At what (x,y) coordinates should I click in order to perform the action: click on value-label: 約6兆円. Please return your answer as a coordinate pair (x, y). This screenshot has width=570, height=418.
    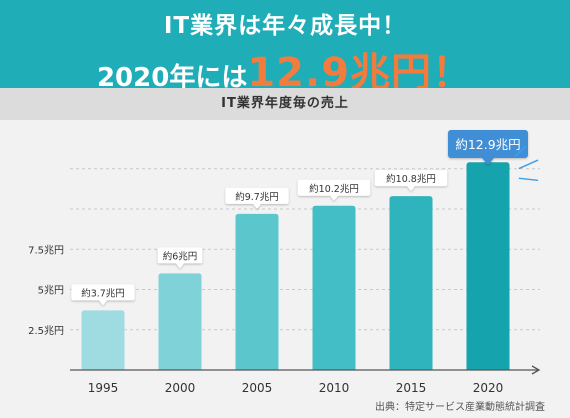
    Looking at the image, I should click on (180, 256).